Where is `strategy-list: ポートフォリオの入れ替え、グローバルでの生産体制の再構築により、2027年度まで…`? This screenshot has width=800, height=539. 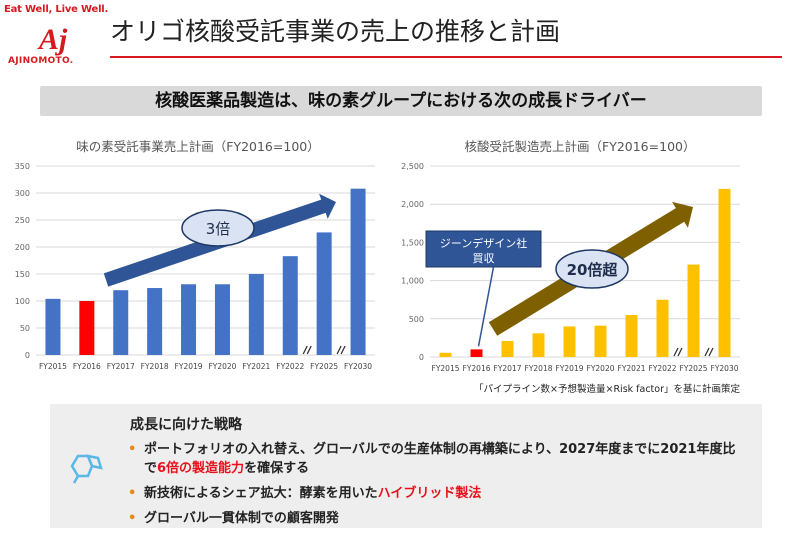
strategy-list: ポートフォリオの入れ替え、グローバルでの生産体制の再構築により、2027年度まで… is located at coordinates (438, 487).